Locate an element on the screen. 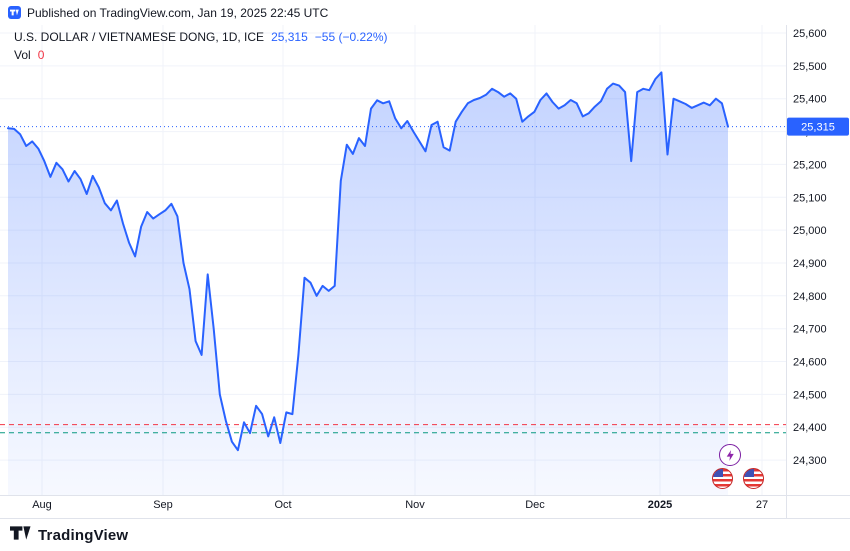 The height and width of the screenshot is (551, 850). svg-text: Aug is located at coordinates (42, 505).